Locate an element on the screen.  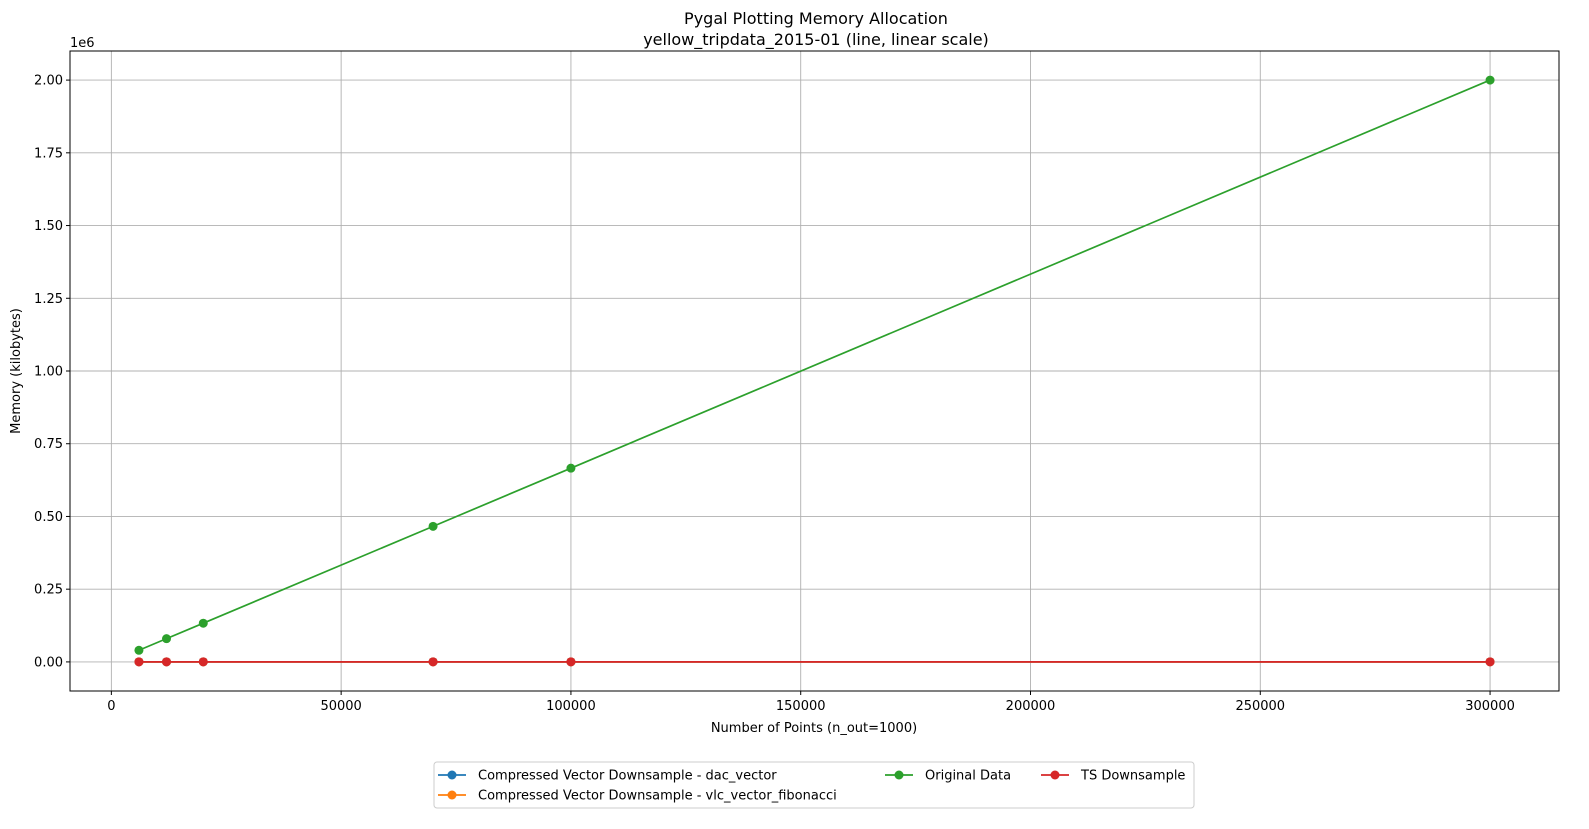
x-tick-label: 0 is located at coordinates (111, 706).